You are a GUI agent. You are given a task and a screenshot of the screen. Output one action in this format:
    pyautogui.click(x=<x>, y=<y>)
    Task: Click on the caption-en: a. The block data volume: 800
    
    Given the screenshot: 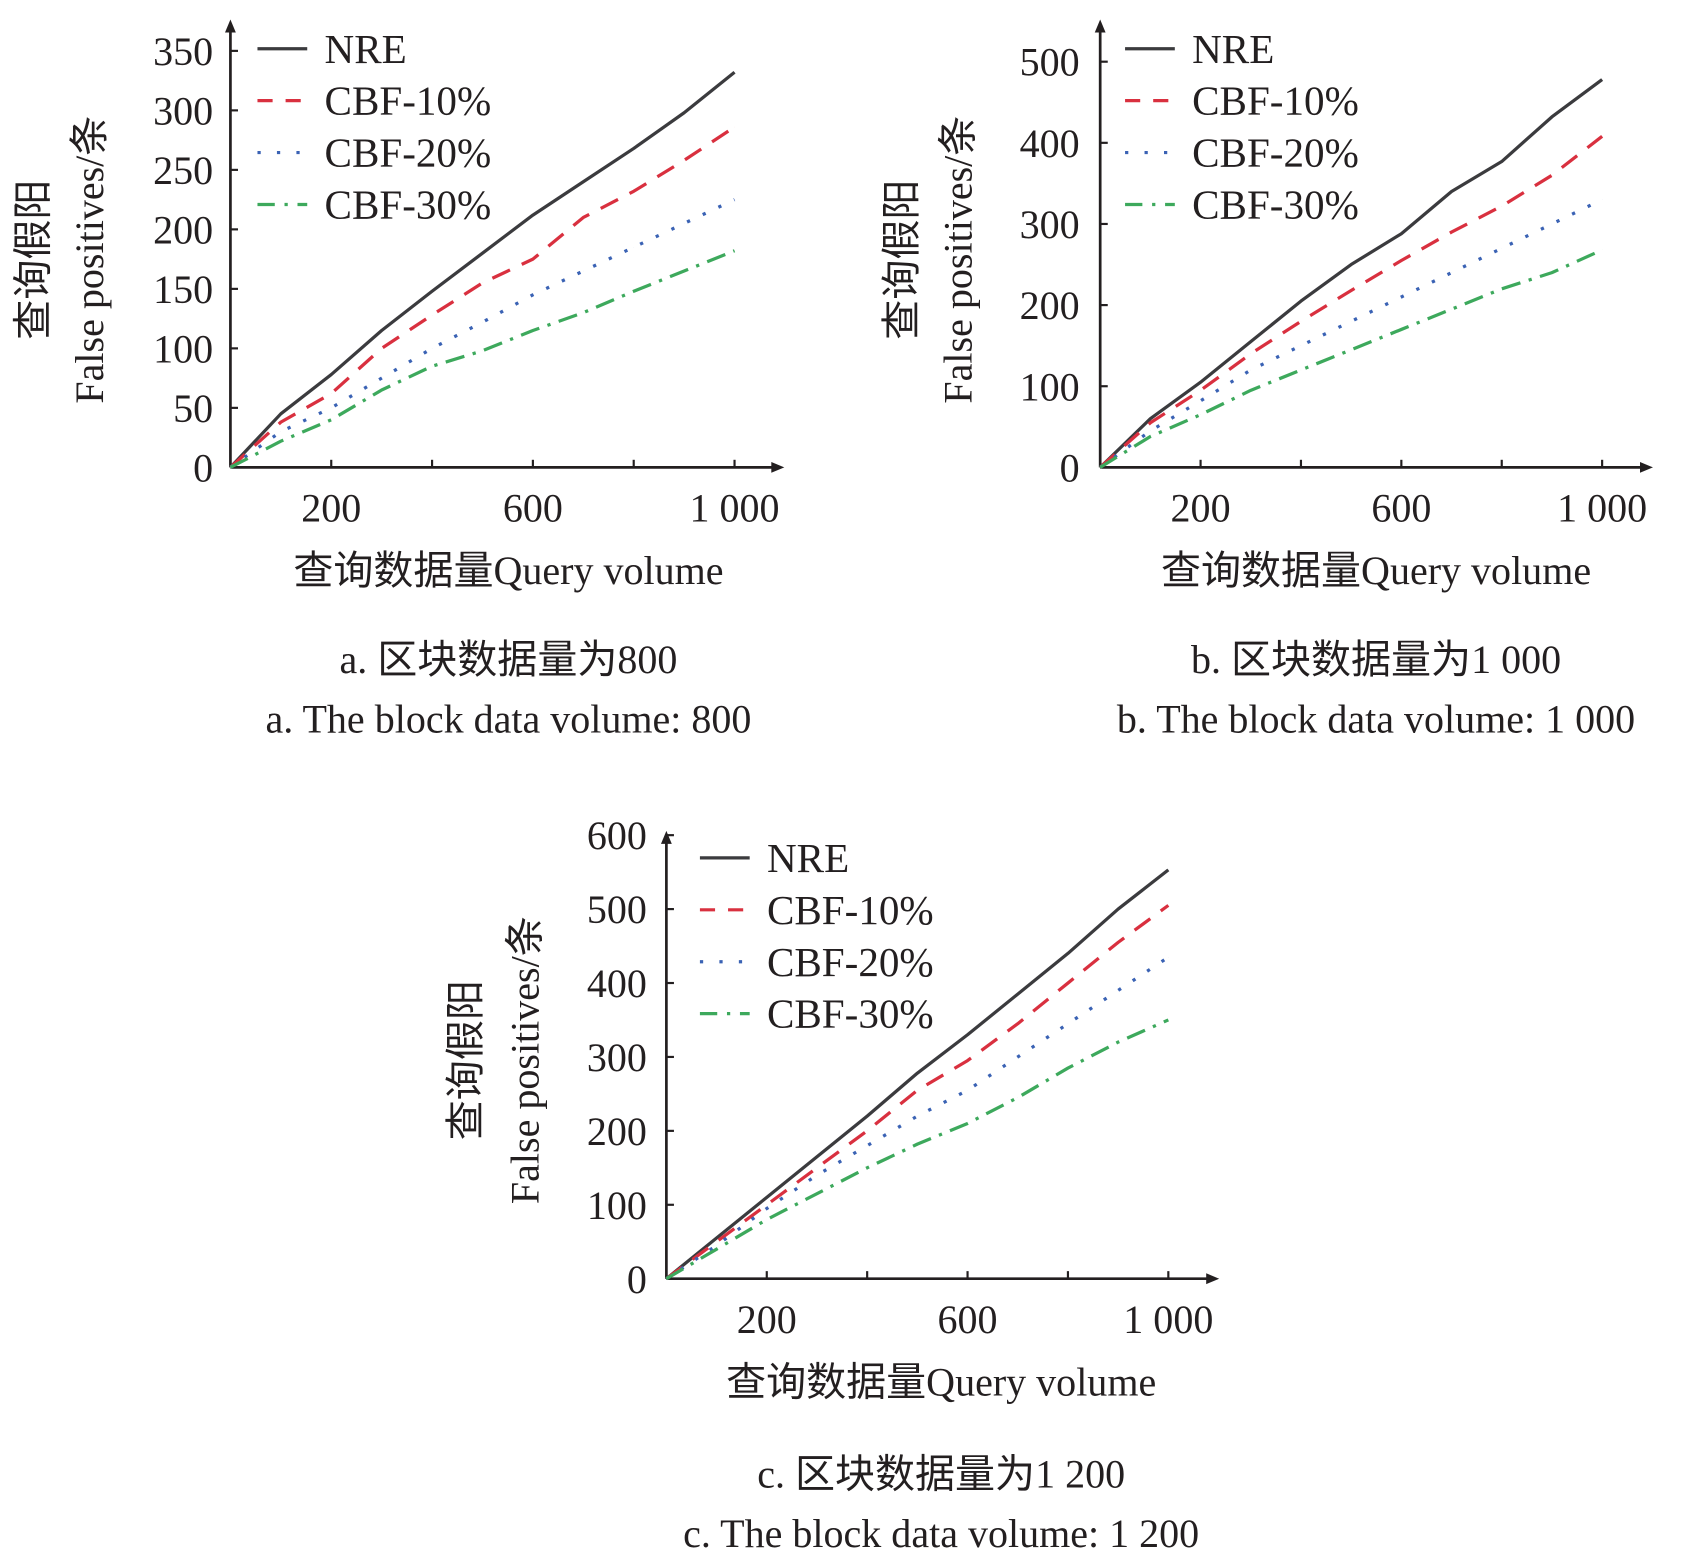 What is the action you would take?
    pyautogui.click(x=508, y=718)
    